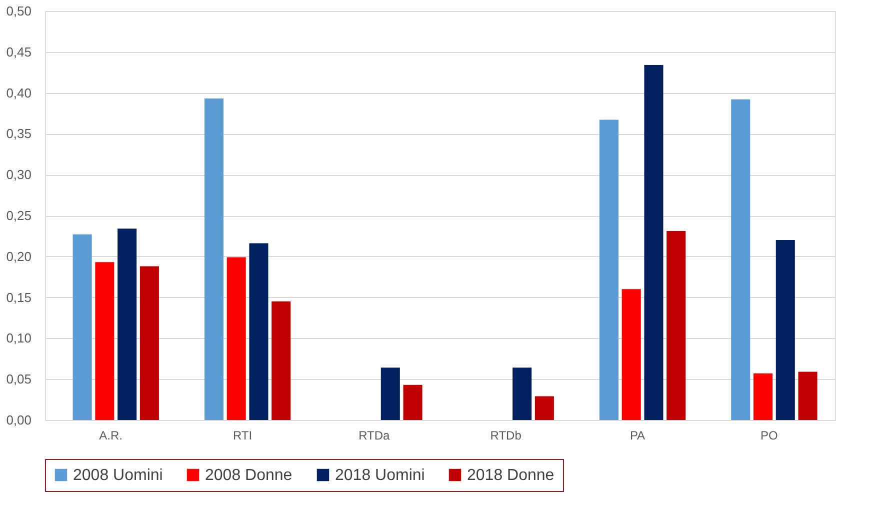  What do you see at coordinates (19, 256) in the screenshot?
I see `y-tick-label: 0,20` at bounding box center [19, 256].